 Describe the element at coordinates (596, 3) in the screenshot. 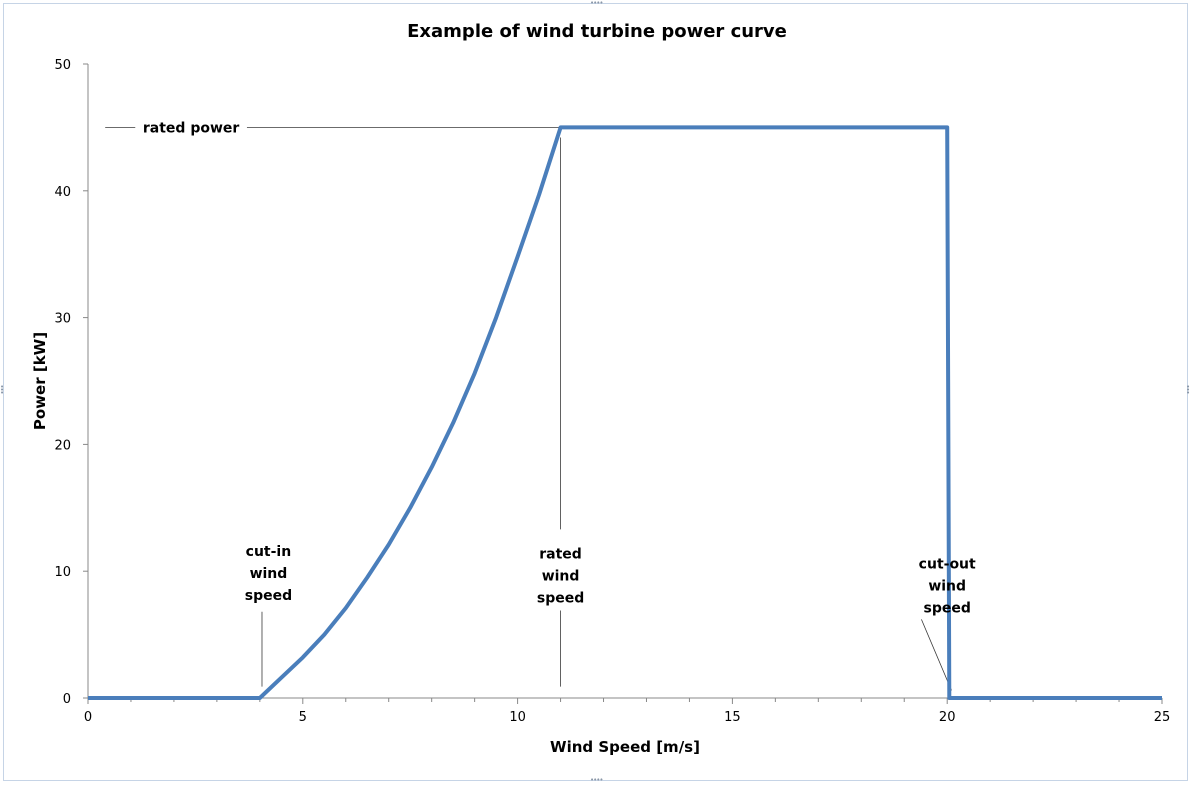

I see `resize-handle-top: ••••` at that location.